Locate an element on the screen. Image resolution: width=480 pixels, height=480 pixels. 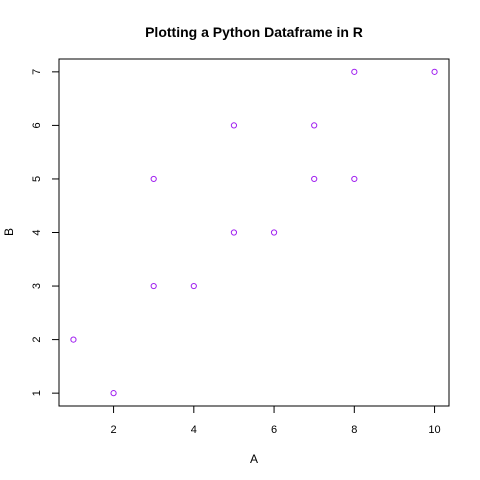
y-axis-label: B is located at coordinates (9, 232).